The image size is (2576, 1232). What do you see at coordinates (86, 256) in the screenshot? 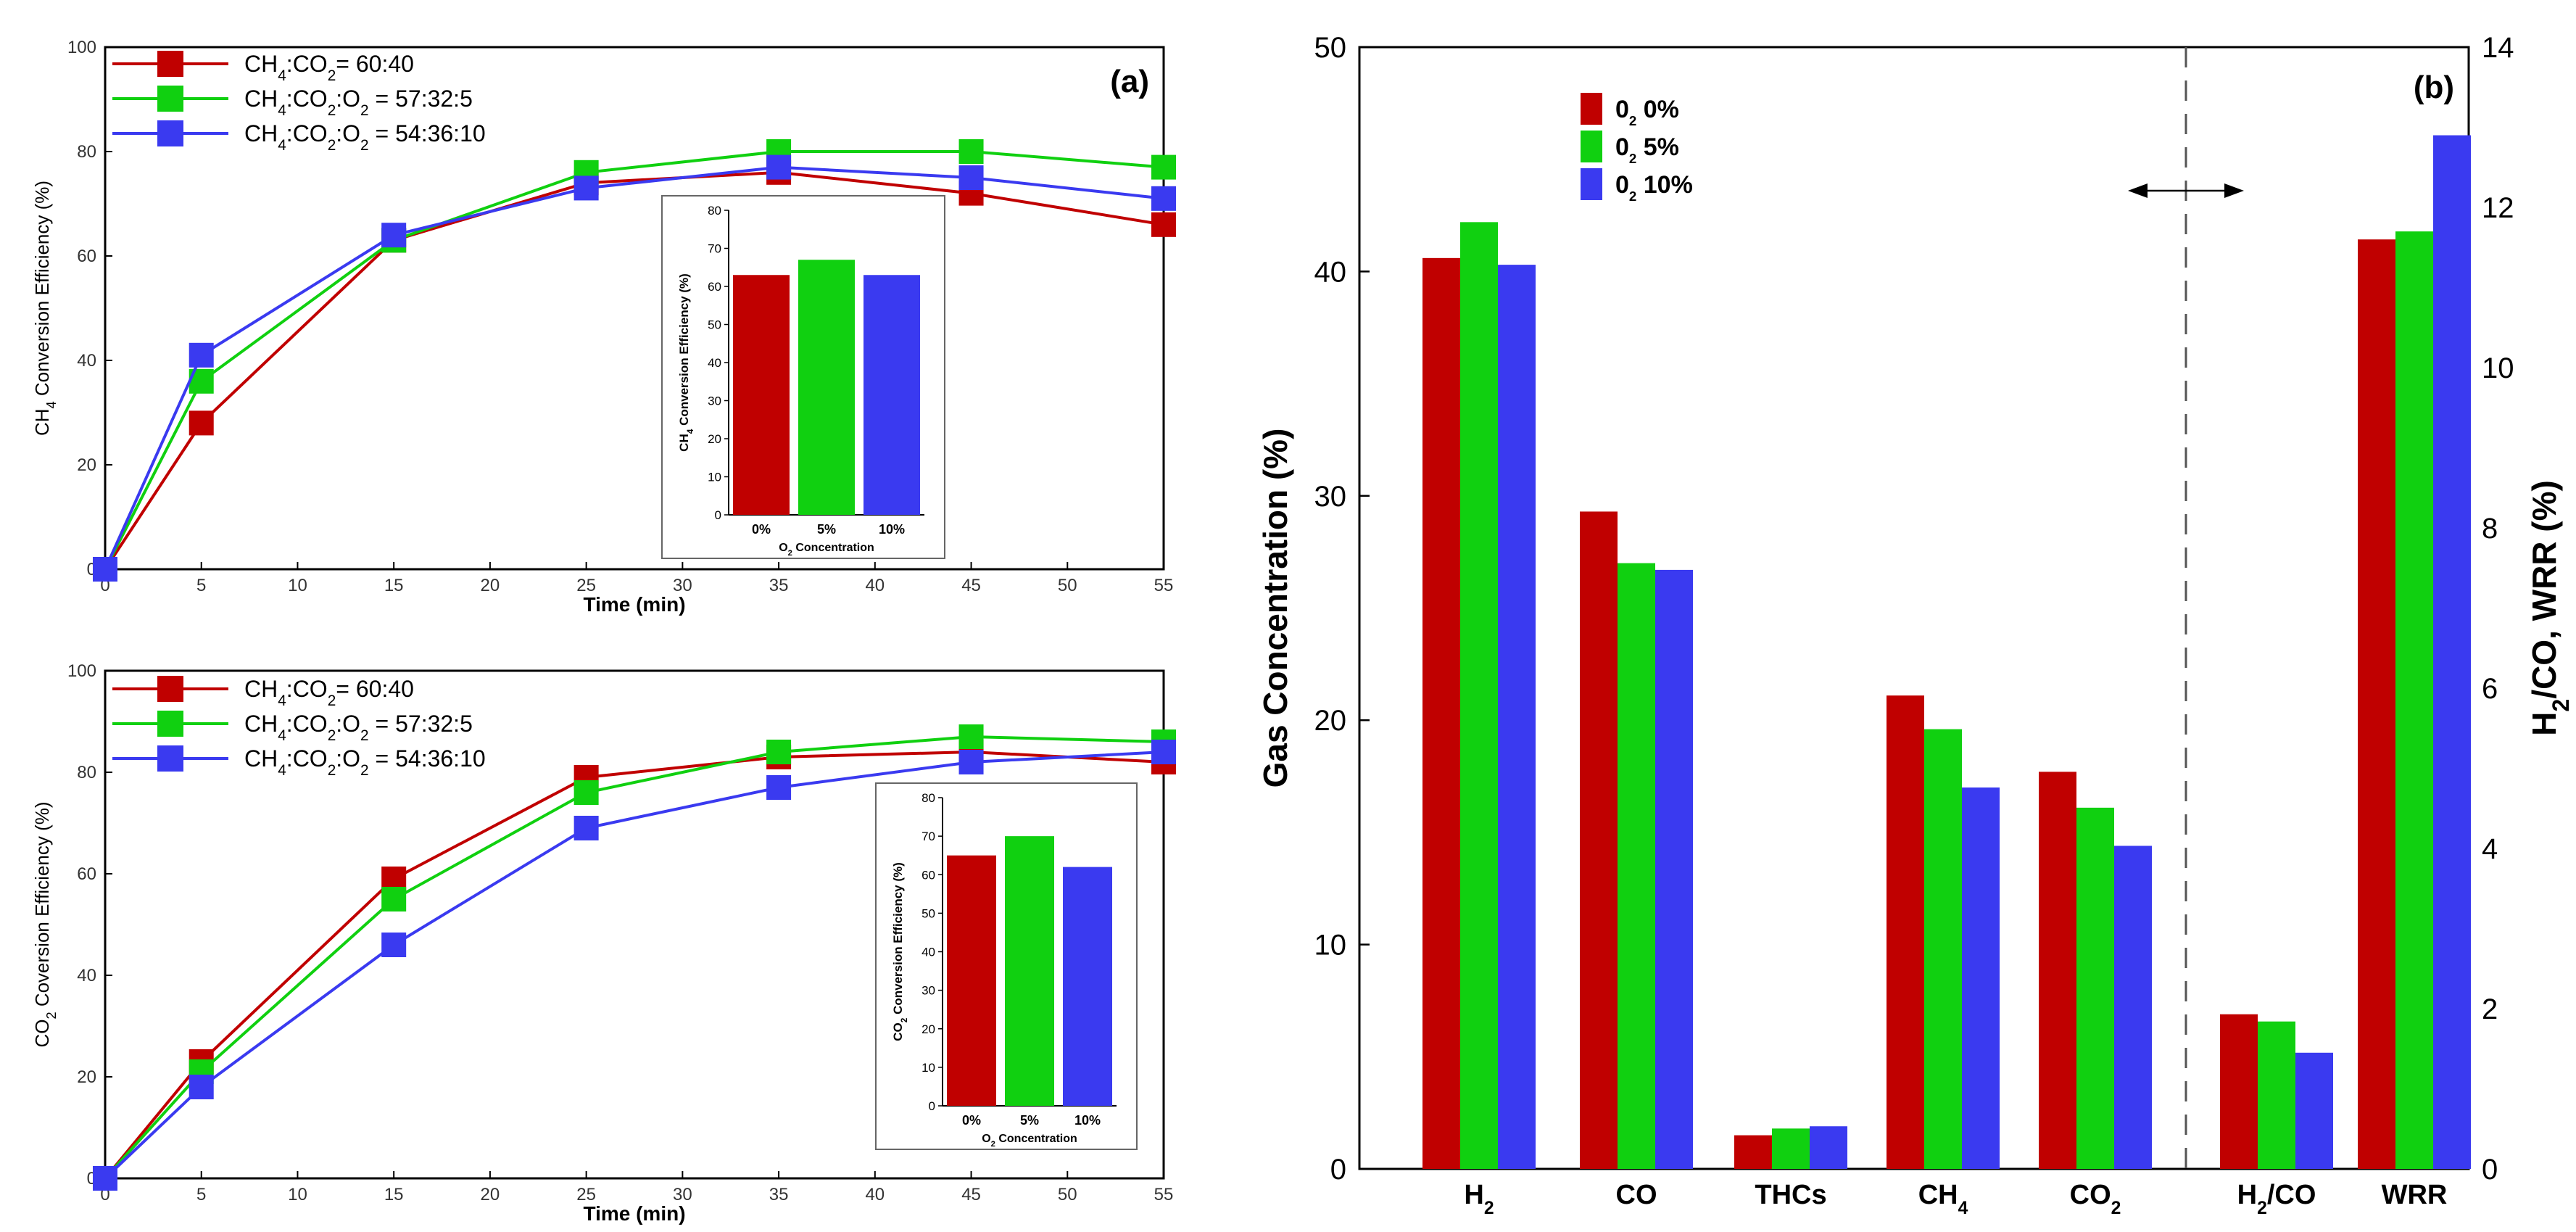
I see `y-tick-label: 60` at bounding box center [86, 256].